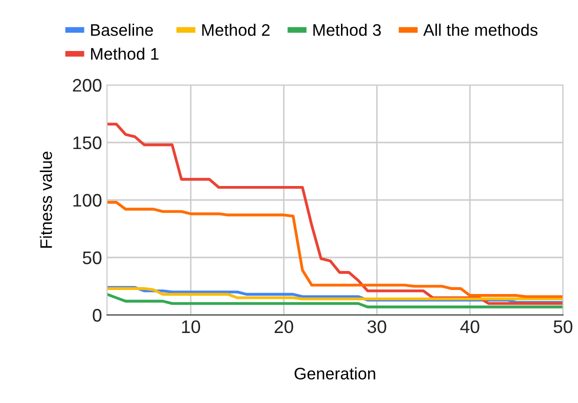 The height and width of the screenshot is (403, 578). Describe the element at coordinates (377, 327) in the screenshot. I see `x-tick-label: 30` at that location.